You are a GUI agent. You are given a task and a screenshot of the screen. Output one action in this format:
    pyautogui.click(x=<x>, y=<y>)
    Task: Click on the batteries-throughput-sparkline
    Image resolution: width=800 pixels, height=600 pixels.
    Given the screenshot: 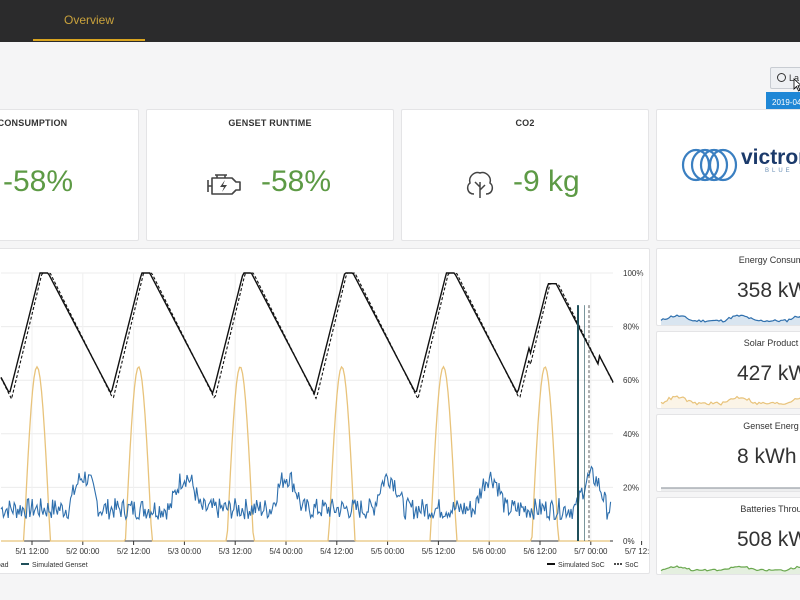 What is the action you would take?
    pyautogui.click(x=730, y=569)
    